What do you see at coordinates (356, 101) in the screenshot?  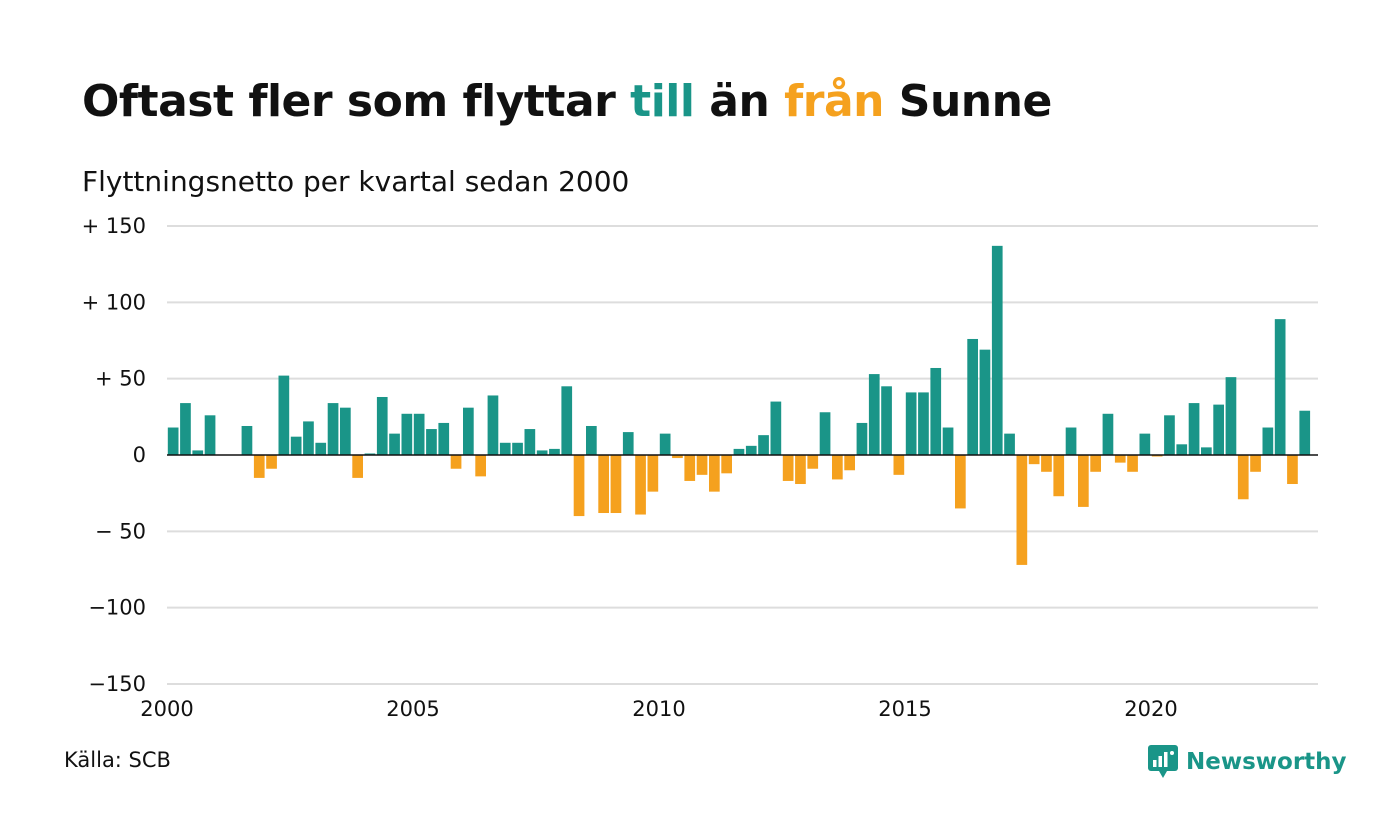 I see `title-part-1: Oftast fler som flyttar` at bounding box center [356, 101].